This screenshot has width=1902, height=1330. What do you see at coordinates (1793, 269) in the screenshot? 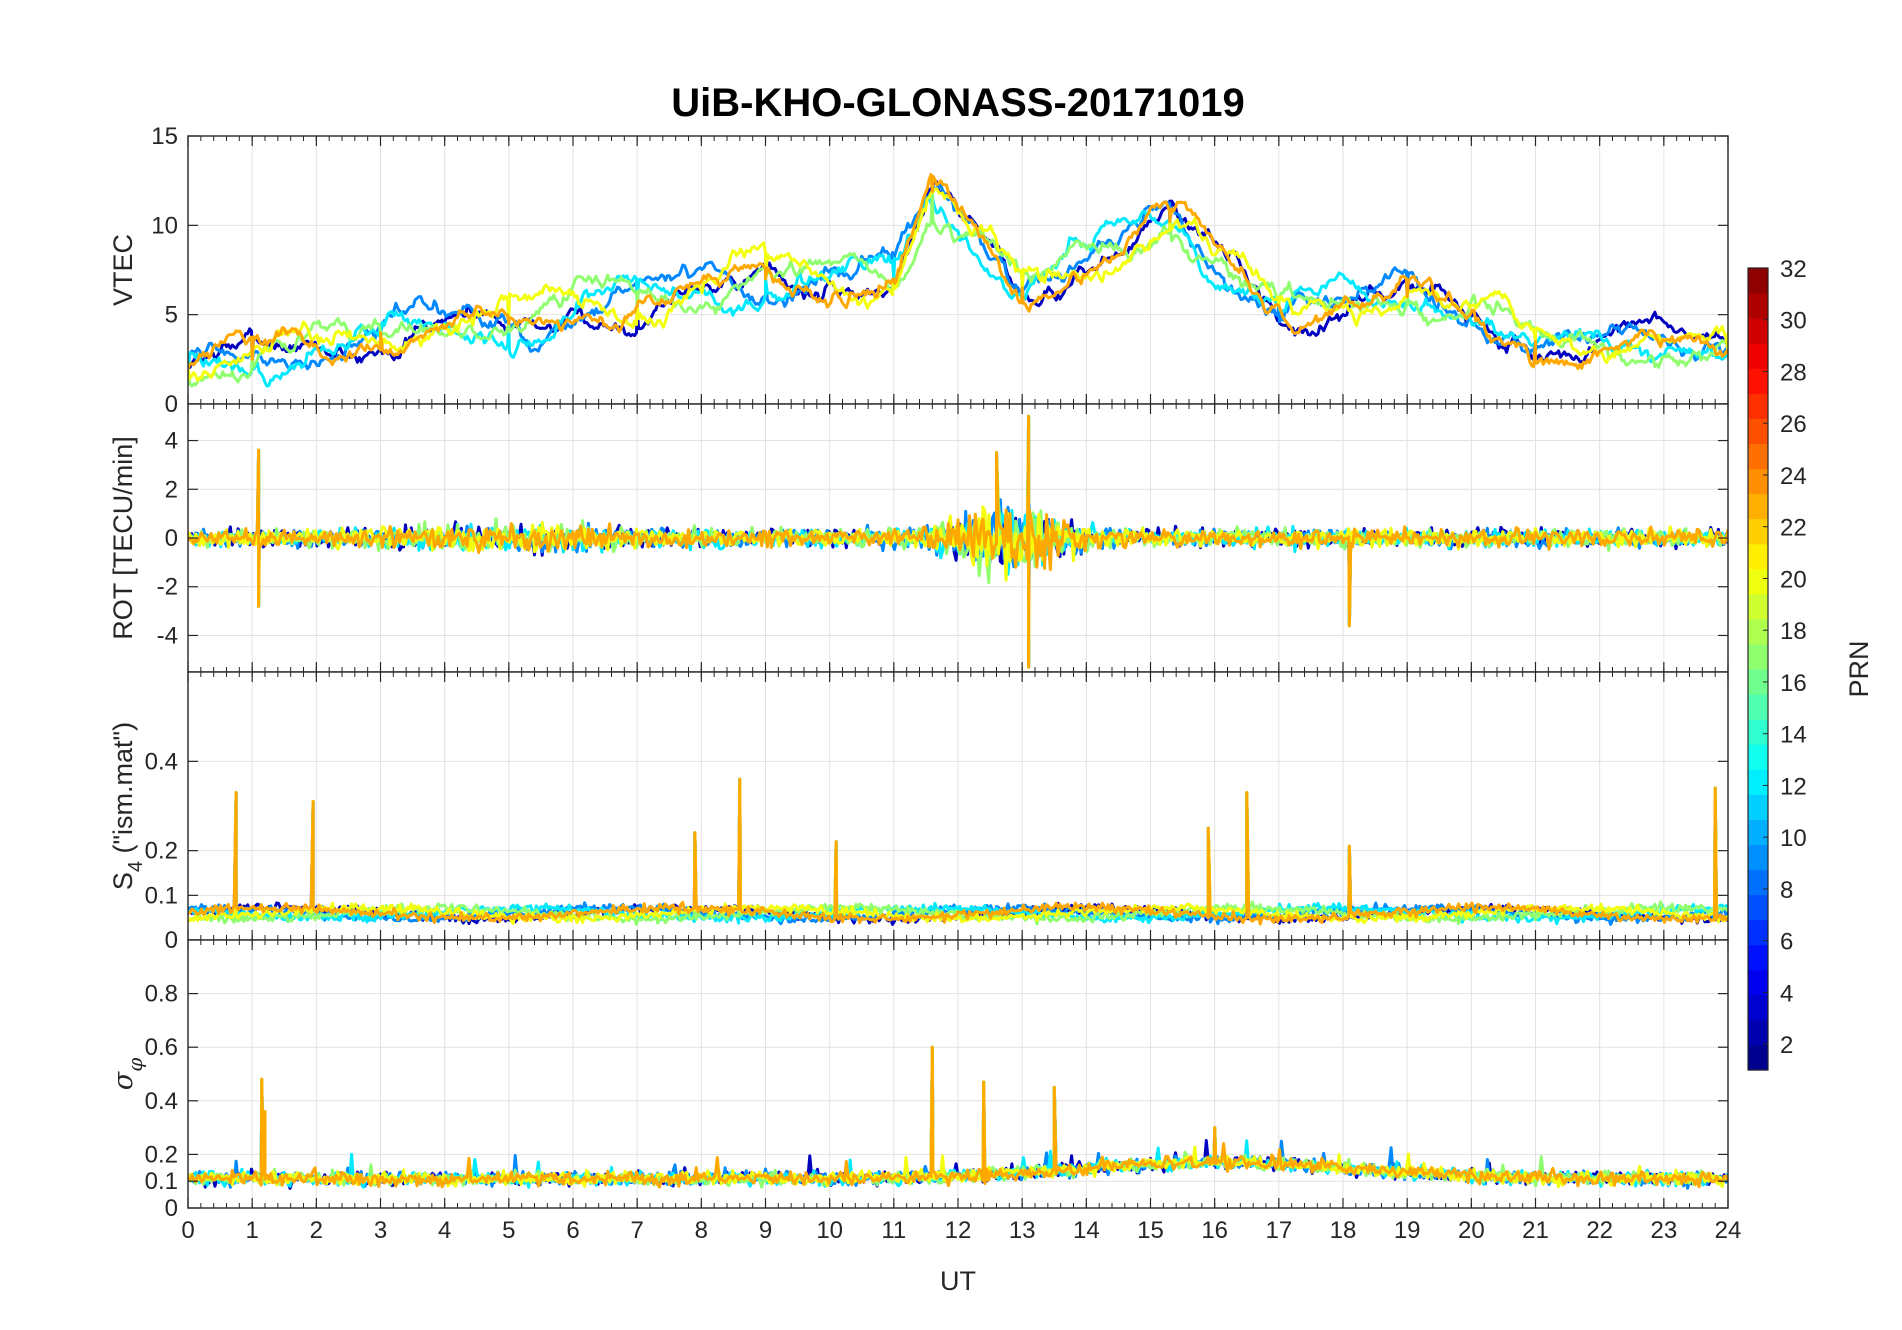
I see `colorbar-tick-label: 32` at bounding box center [1793, 269].